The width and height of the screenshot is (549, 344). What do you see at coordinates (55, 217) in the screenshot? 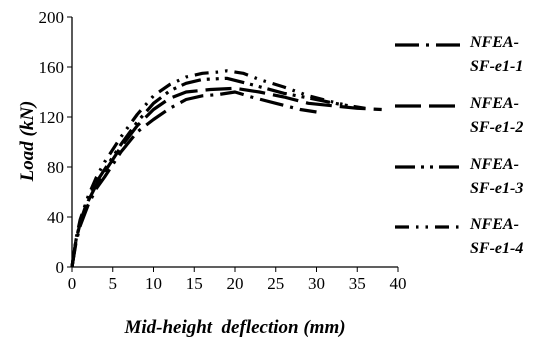
I see `y-tick-label: 40` at bounding box center [55, 217].